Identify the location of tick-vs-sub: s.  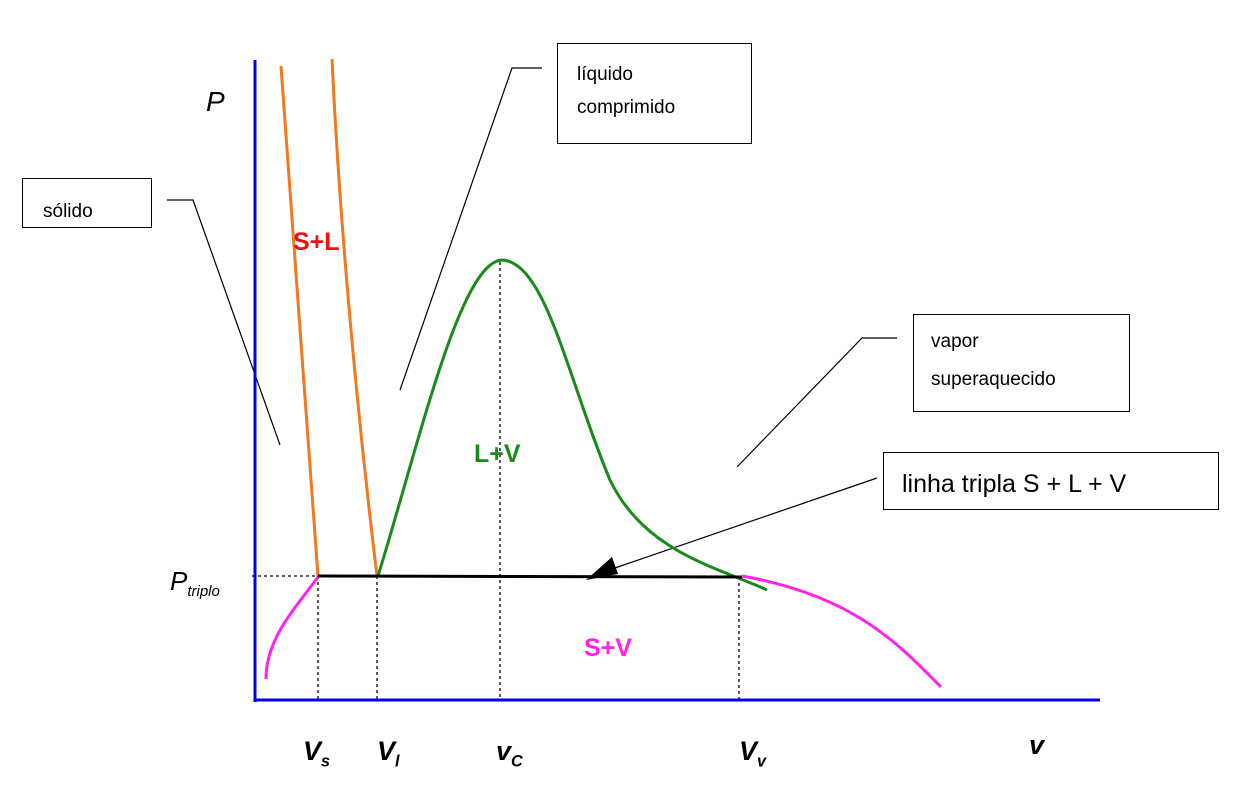
(326, 761).